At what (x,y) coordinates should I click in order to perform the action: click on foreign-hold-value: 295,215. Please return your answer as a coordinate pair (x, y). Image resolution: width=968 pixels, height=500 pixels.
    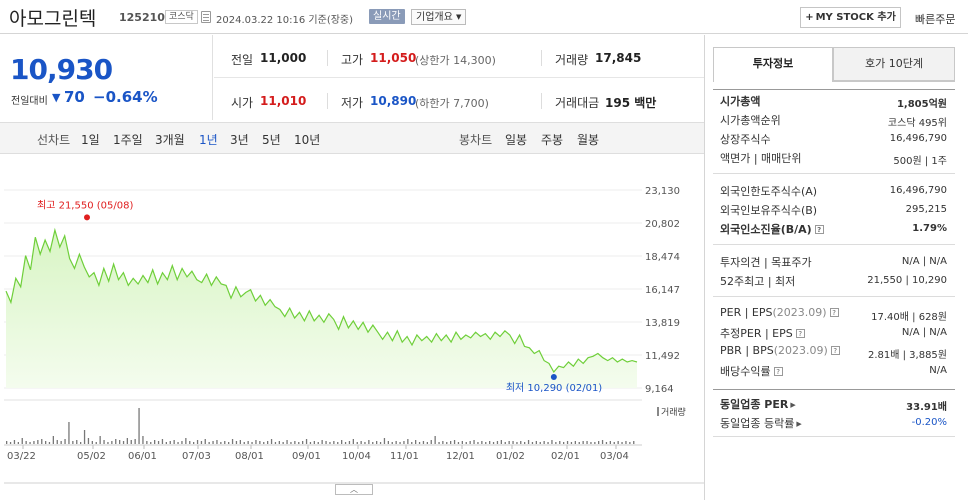
    Looking at the image, I should click on (926, 209).